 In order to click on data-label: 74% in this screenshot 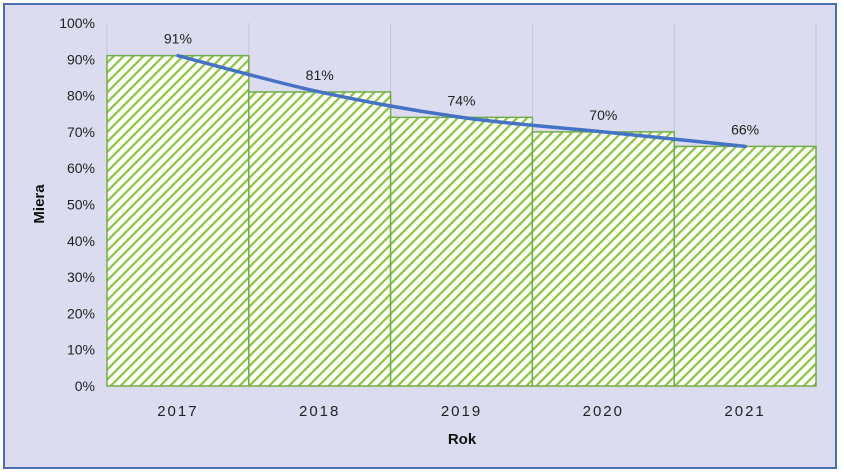, I will do `click(461, 100)`.